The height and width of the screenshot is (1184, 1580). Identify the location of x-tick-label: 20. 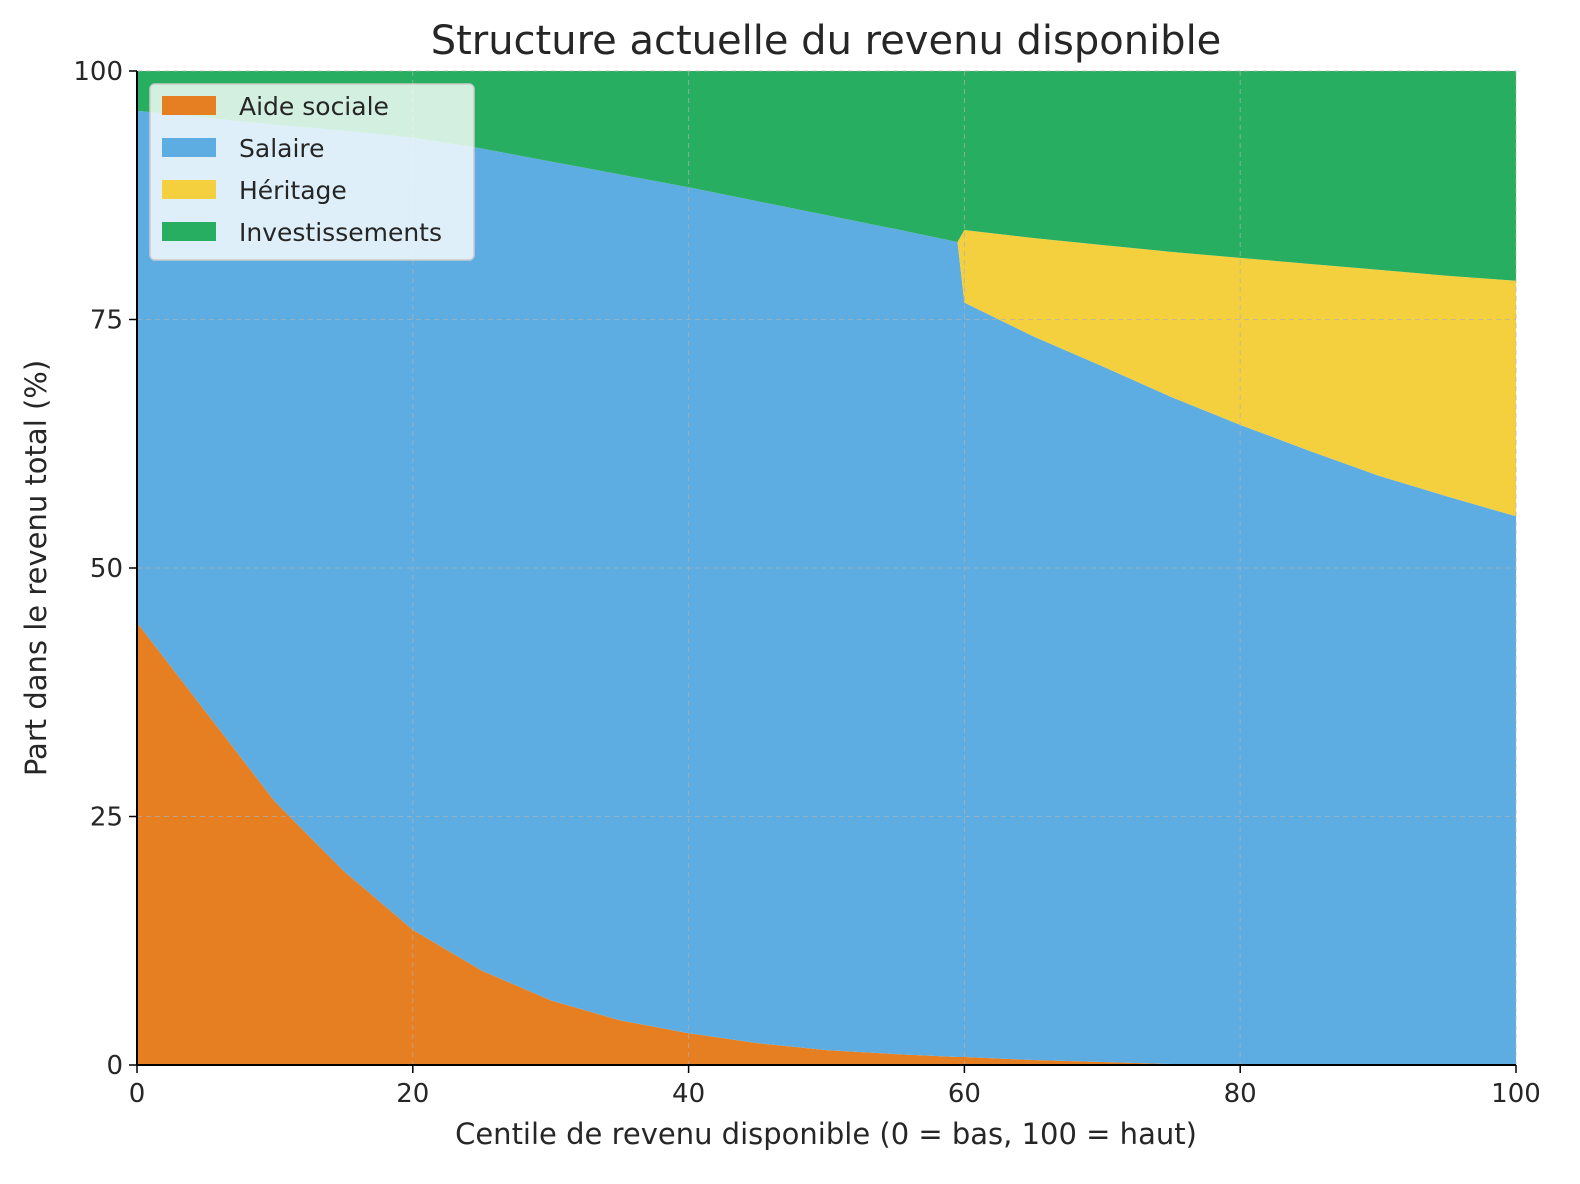
(412, 1094).